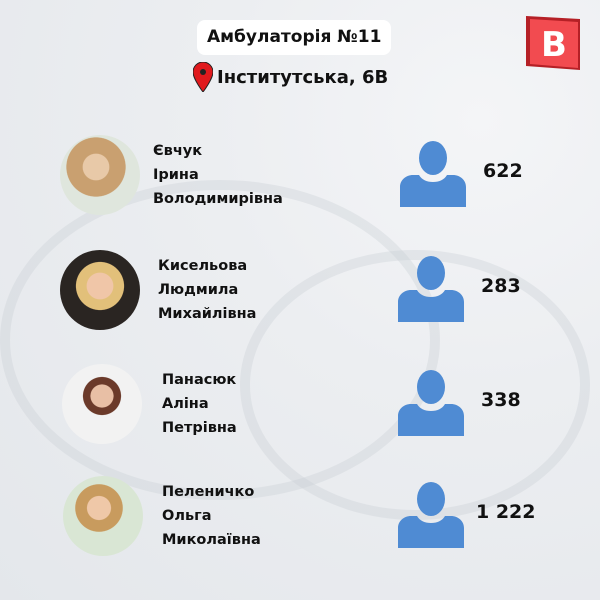 The height and width of the screenshot is (600, 600). I want to click on address-text: Інститутська, 6В, so click(303, 77).